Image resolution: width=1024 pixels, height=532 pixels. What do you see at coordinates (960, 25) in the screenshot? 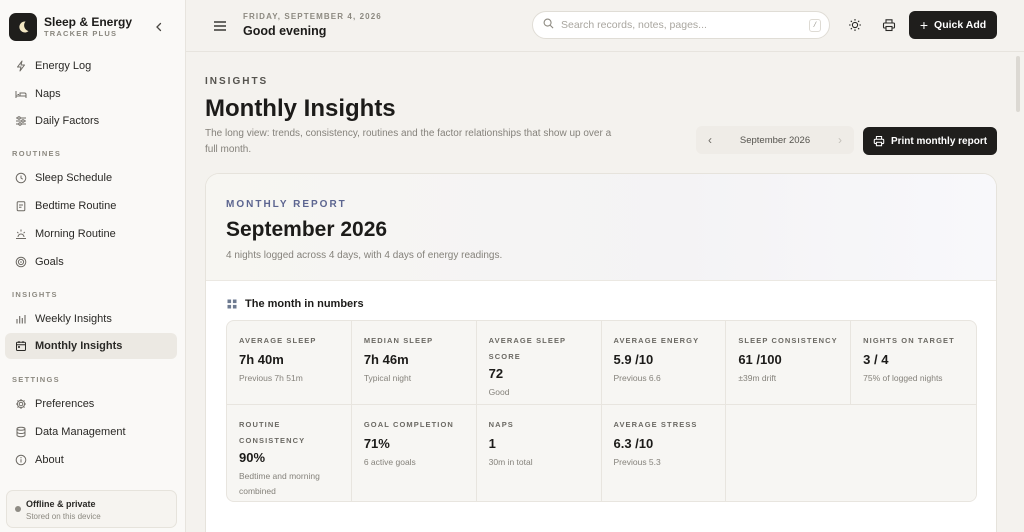
I see `quick-add-label: Quick Add` at bounding box center [960, 25].